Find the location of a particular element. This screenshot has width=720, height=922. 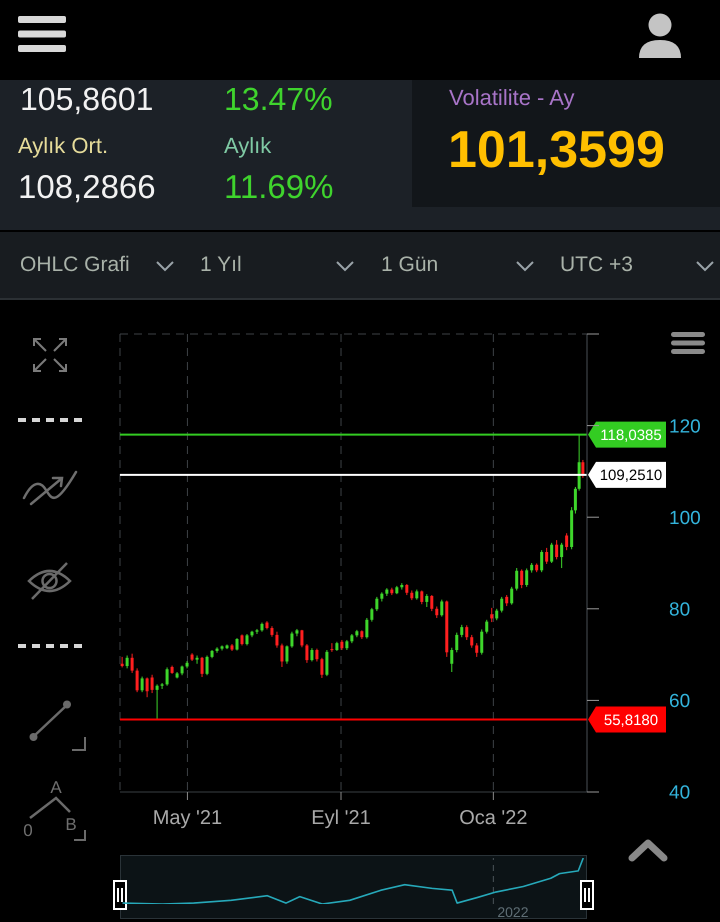

text: 108,2866 is located at coordinates (87, 187).